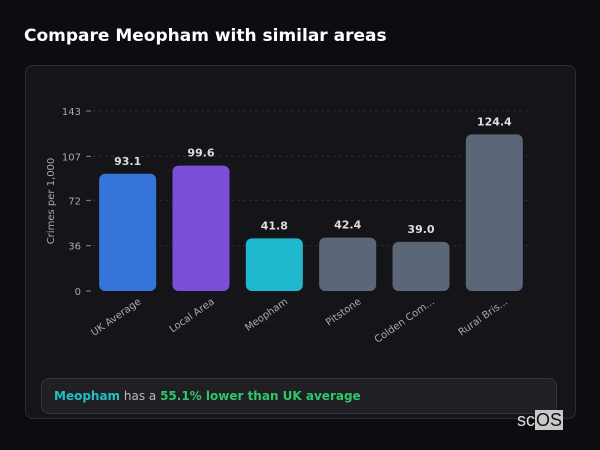  What do you see at coordinates (540, 420) in the screenshot?
I see `scos-logo: scOS` at bounding box center [540, 420].